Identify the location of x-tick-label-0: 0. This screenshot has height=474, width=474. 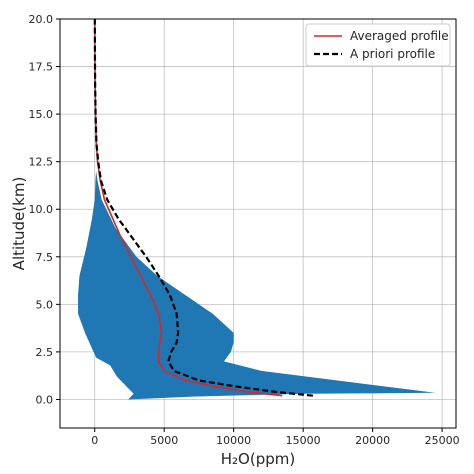
(94, 440).